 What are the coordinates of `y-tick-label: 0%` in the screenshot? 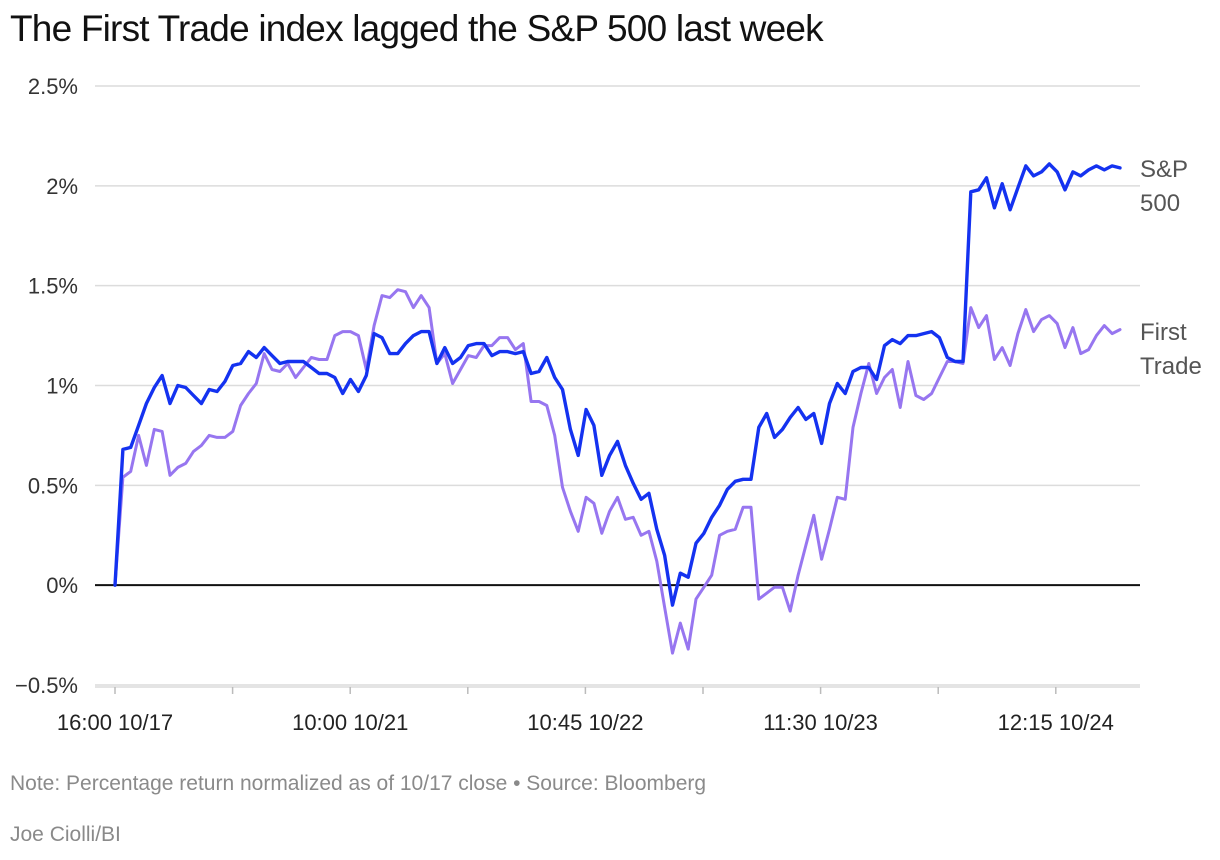 It's located at (62, 585).